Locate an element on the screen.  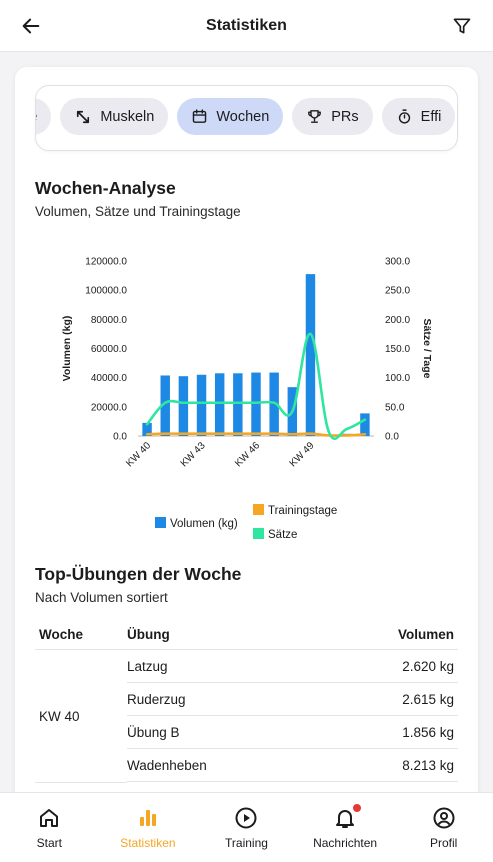
y2-tick-label: 200.0 is located at coordinates (397, 320).